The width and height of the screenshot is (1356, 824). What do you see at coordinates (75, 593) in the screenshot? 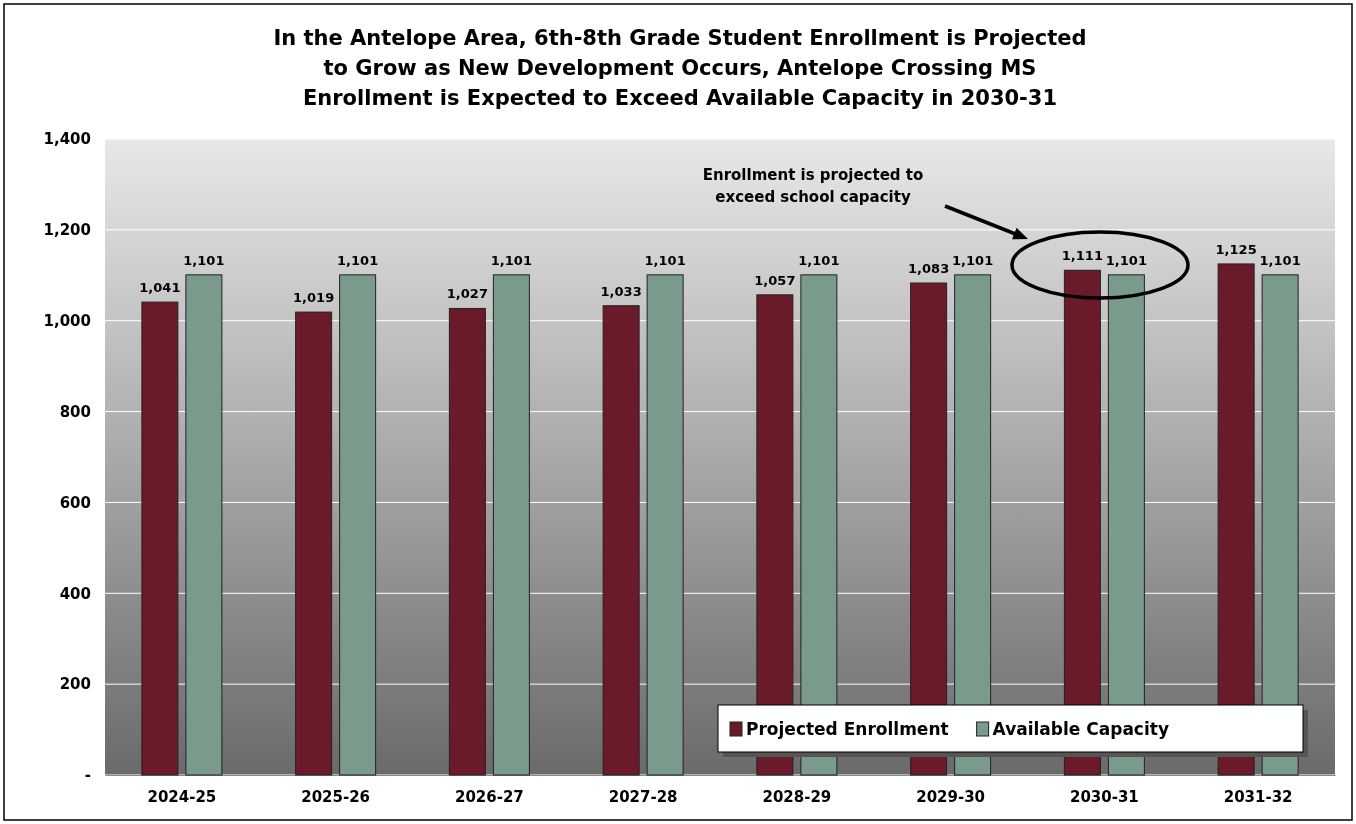
I see `y-tick-label: 400` at bounding box center [75, 593].